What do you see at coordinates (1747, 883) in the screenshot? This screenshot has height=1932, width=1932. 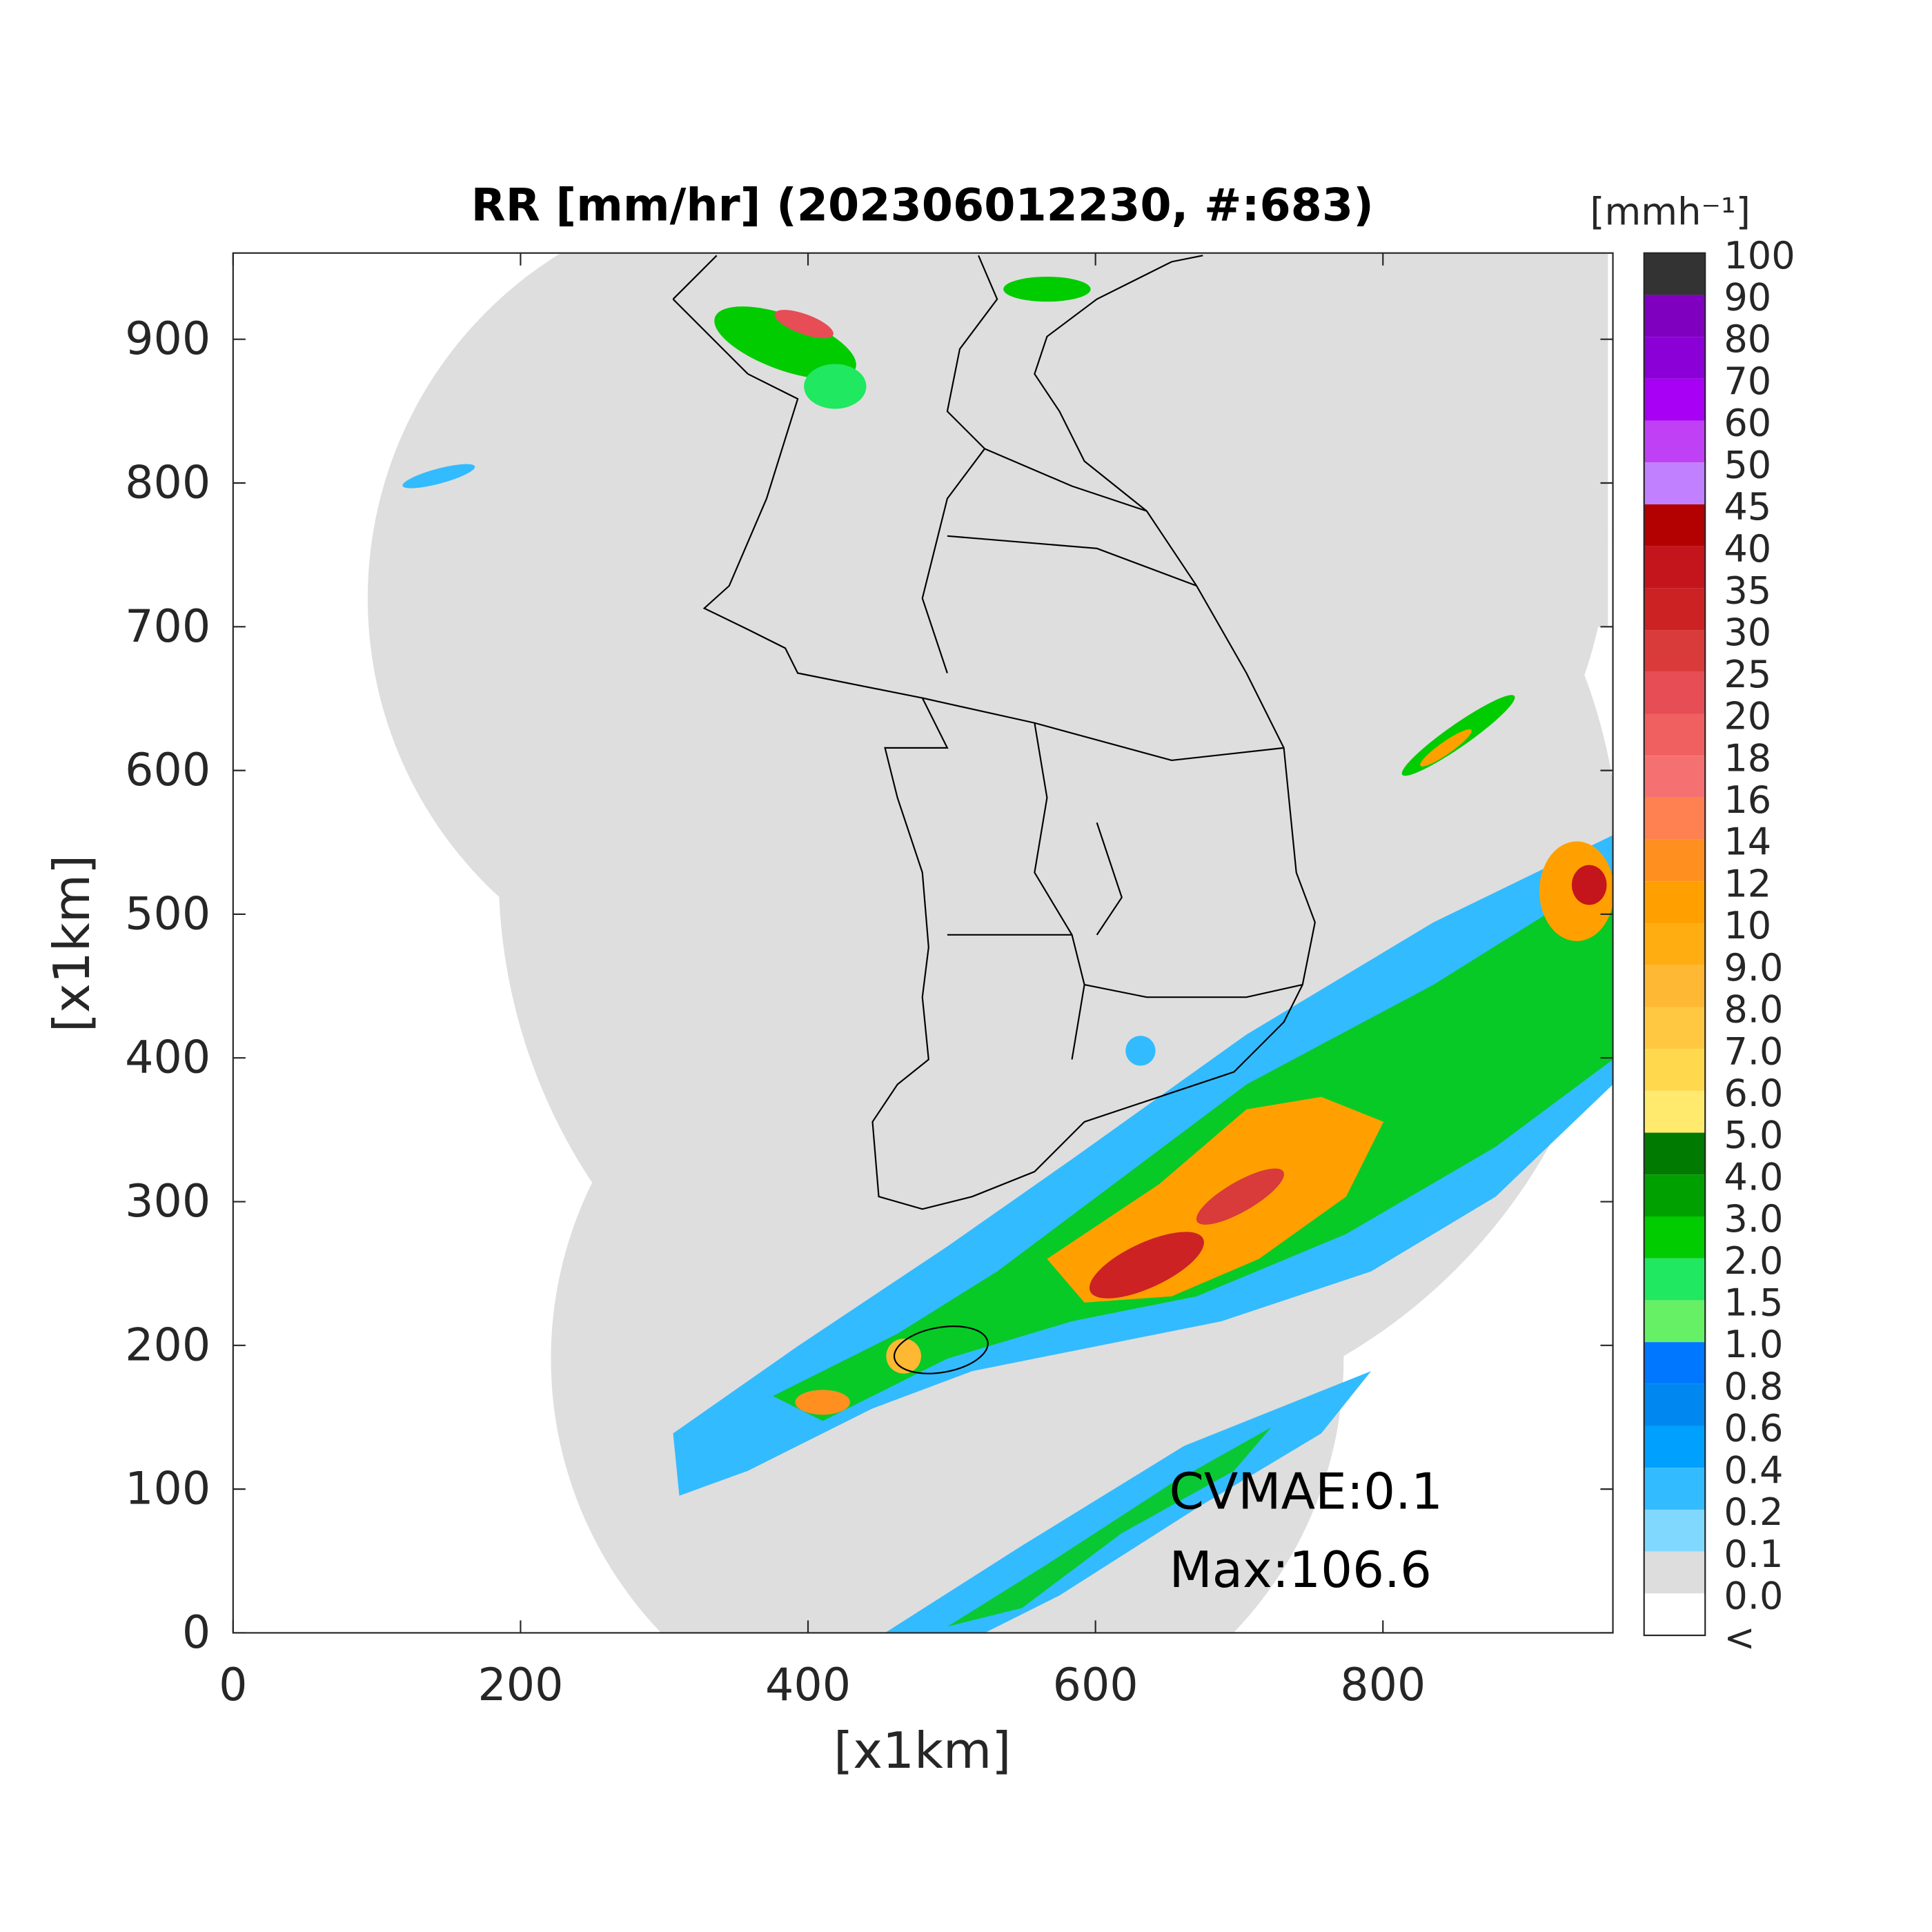 I see `colorbar-label: 12` at bounding box center [1747, 883].